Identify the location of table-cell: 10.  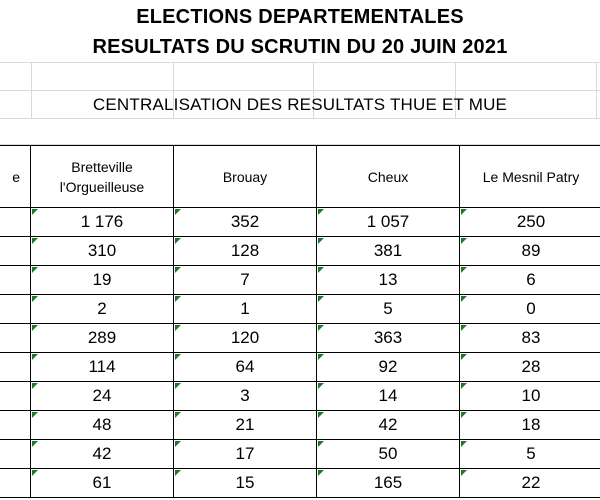
(529, 396).